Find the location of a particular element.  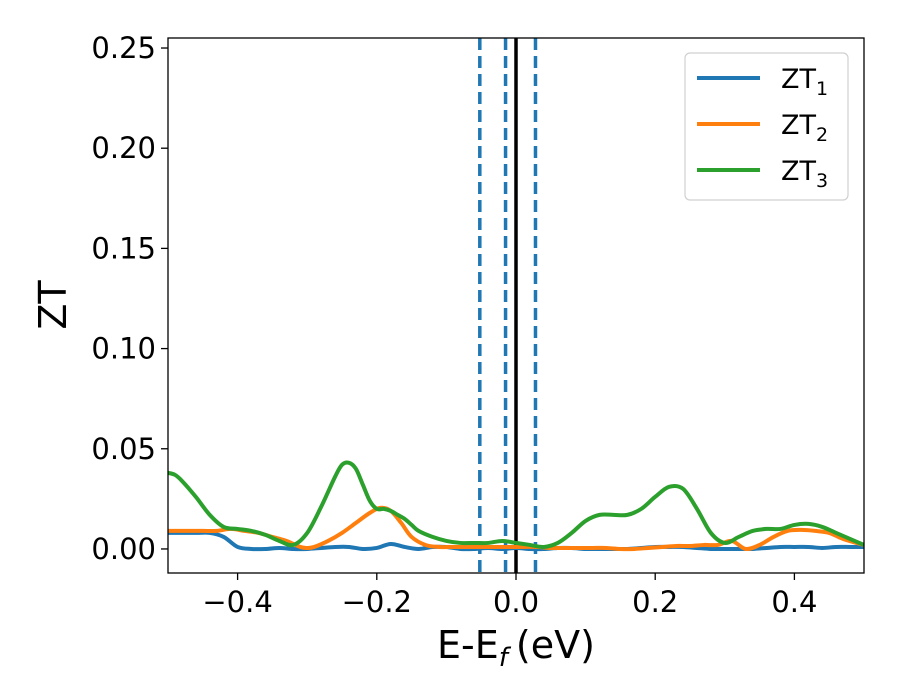

reference-lines is located at coordinates (508, 305).